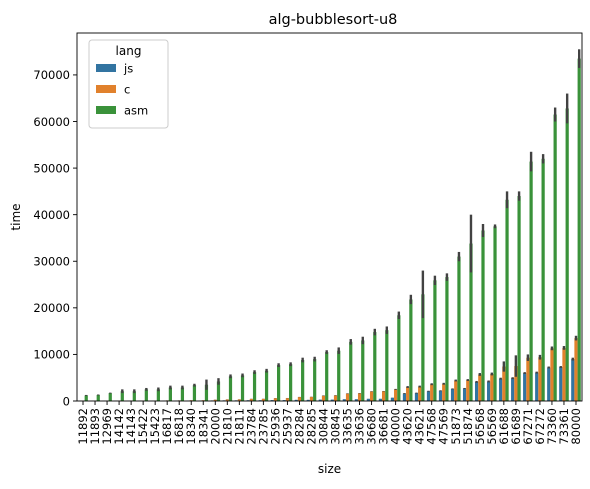 Image resolution: width=590 pixels, height=489 pixels. What do you see at coordinates (128, 69) in the screenshot?
I see `legend-label-js: js` at bounding box center [128, 69].